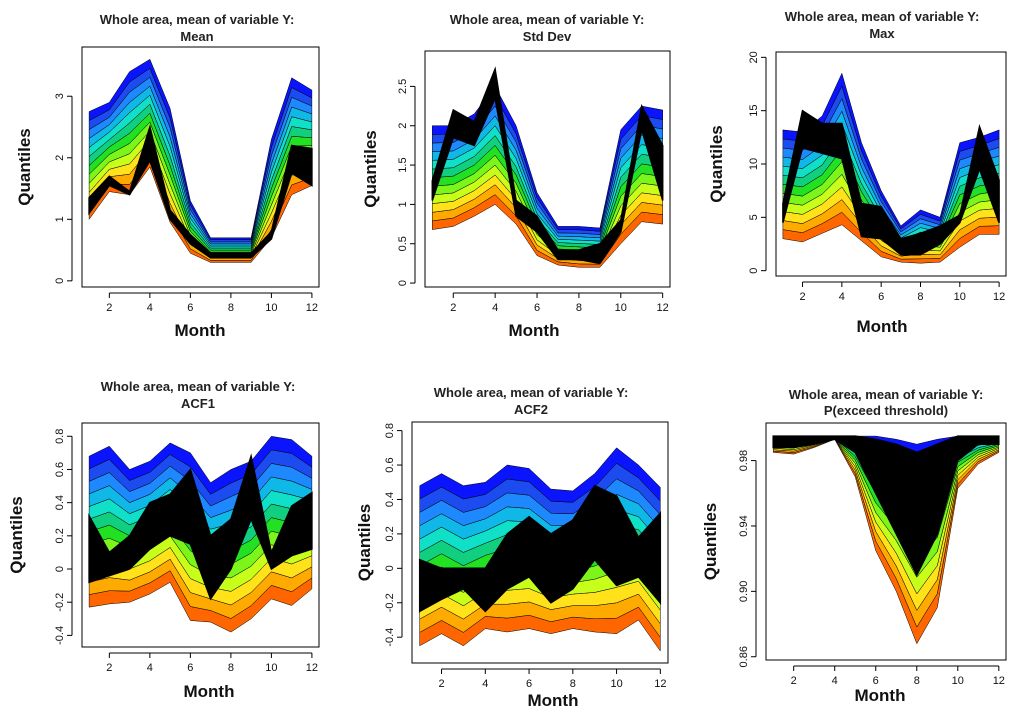 This screenshot has width=1018, height=707. Describe the element at coordinates (196, 36) in the screenshot. I see `chart-subtitle: Mean` at that location.